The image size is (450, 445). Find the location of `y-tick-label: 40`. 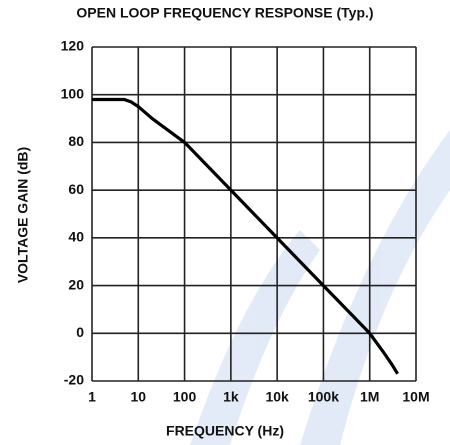

y-tick-label: 40 is located at coordinates (76, 237).